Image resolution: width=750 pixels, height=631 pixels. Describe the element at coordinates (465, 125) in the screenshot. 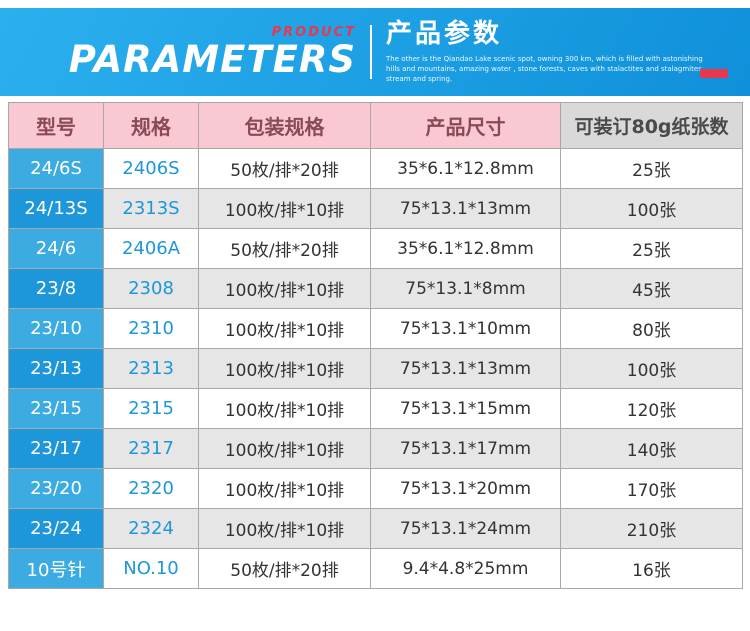

I see `column-header: 产品尺寸` at that location.